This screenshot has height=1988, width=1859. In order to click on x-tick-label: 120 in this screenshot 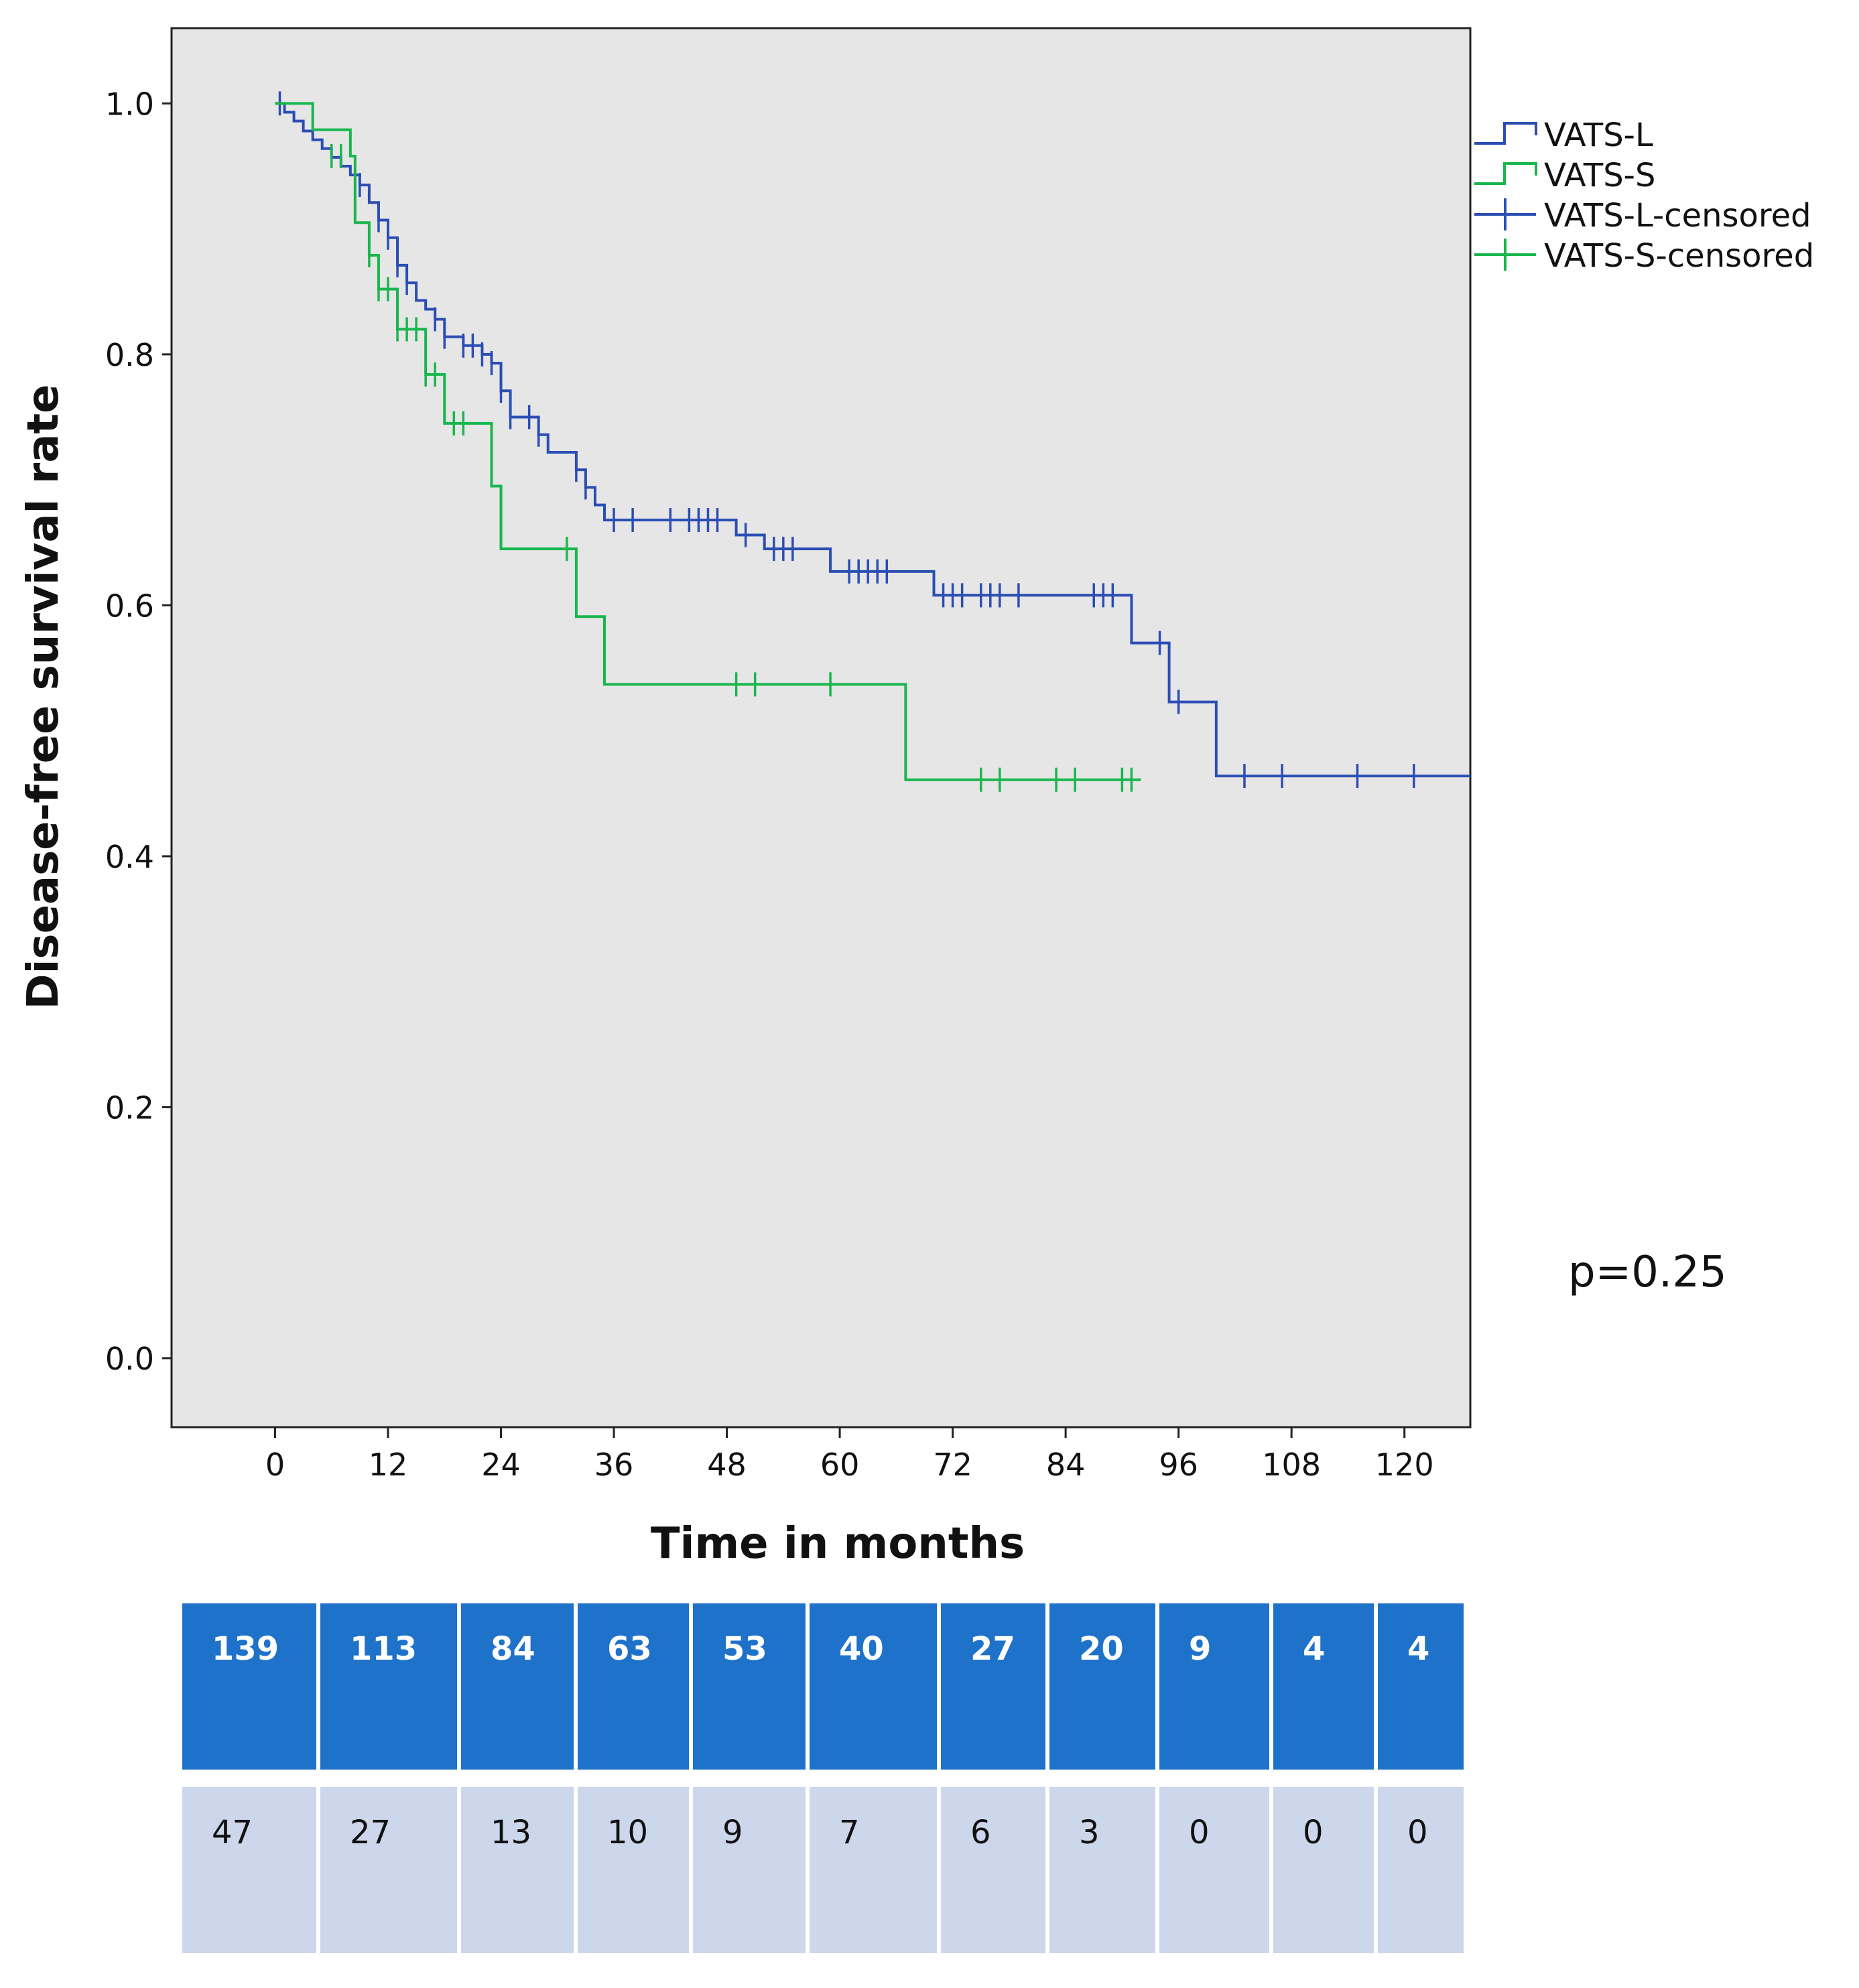, I will do `click(1404, 1465)`.